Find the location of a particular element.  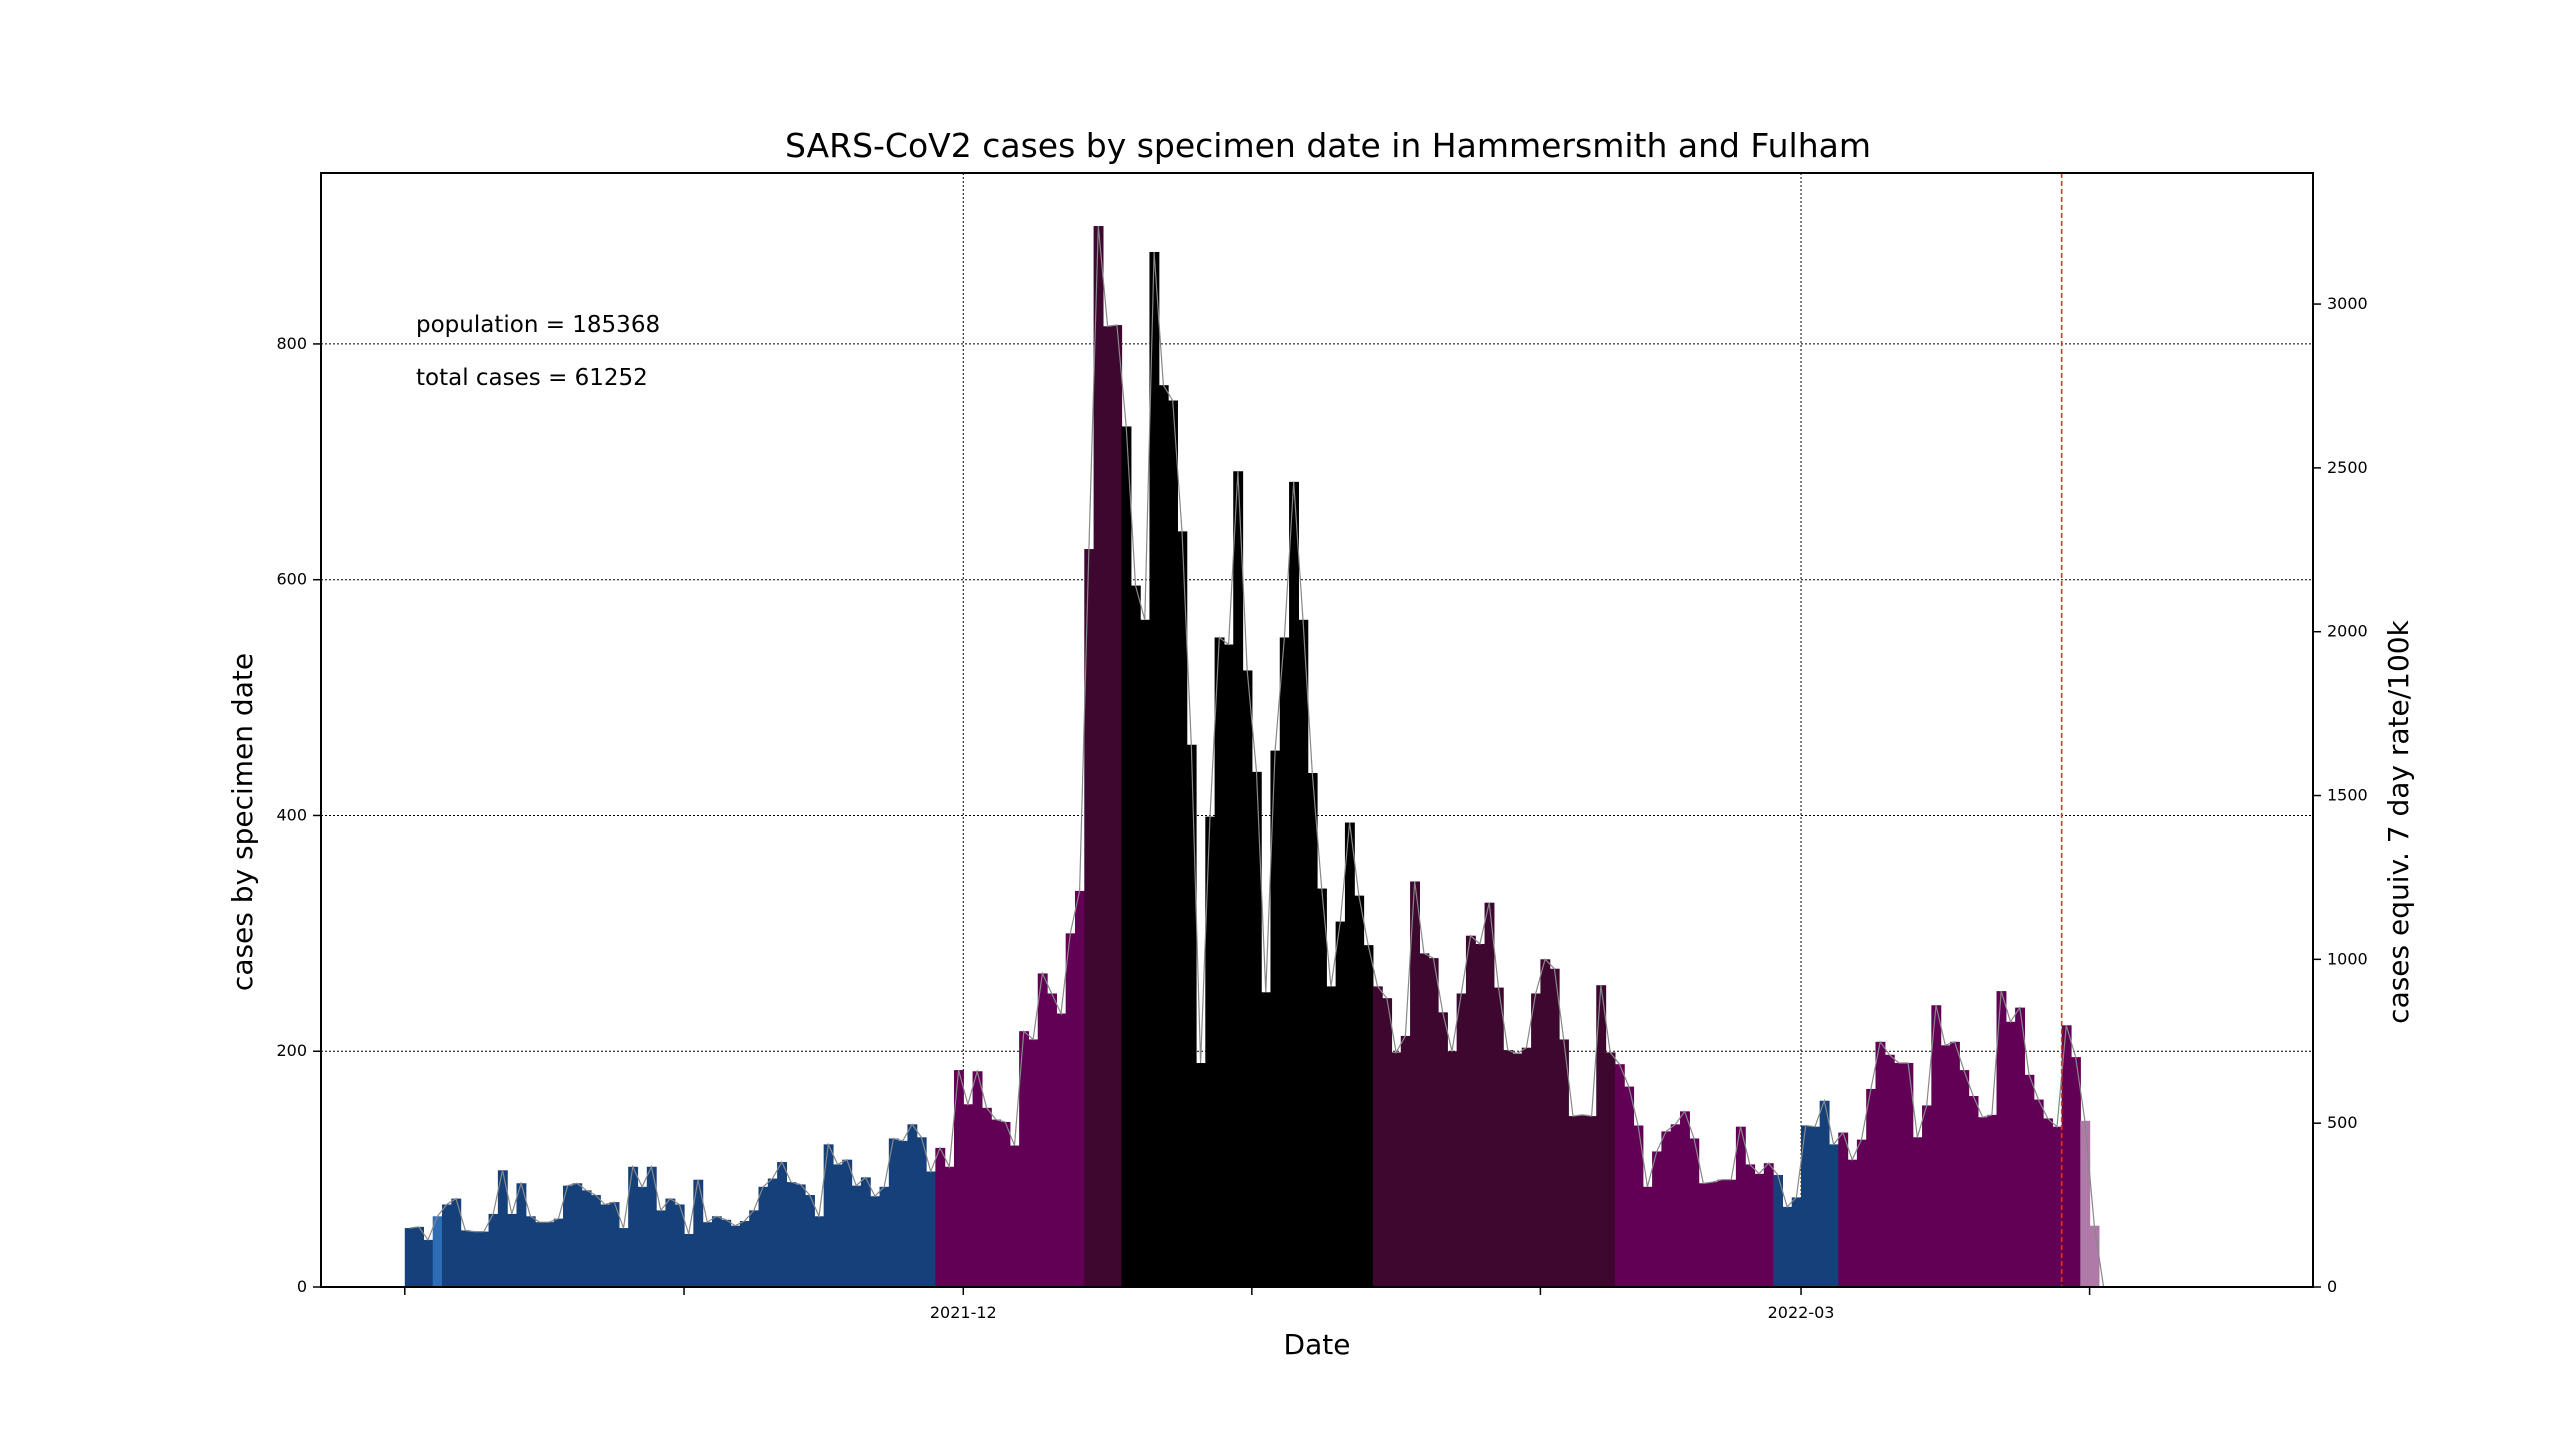

x-tick-label: 2022-03 is located at coordinates (1801, 1312).